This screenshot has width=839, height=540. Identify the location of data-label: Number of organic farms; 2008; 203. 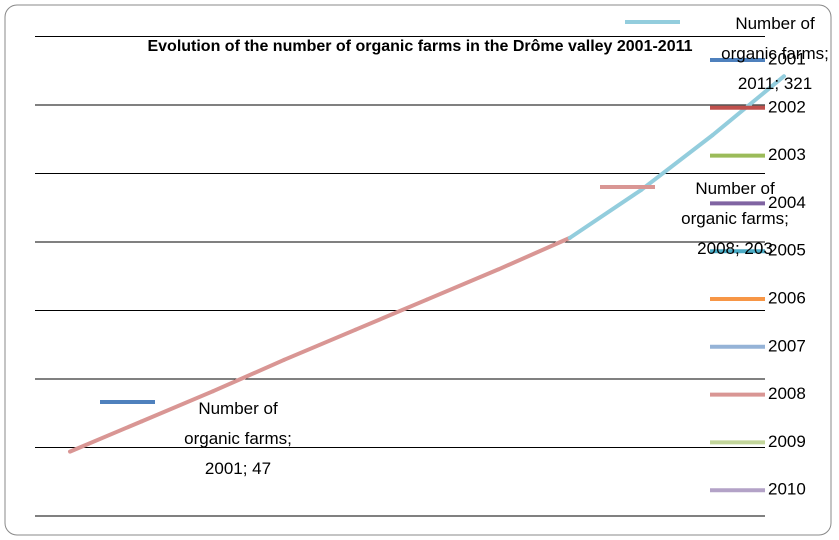
(735, 218).